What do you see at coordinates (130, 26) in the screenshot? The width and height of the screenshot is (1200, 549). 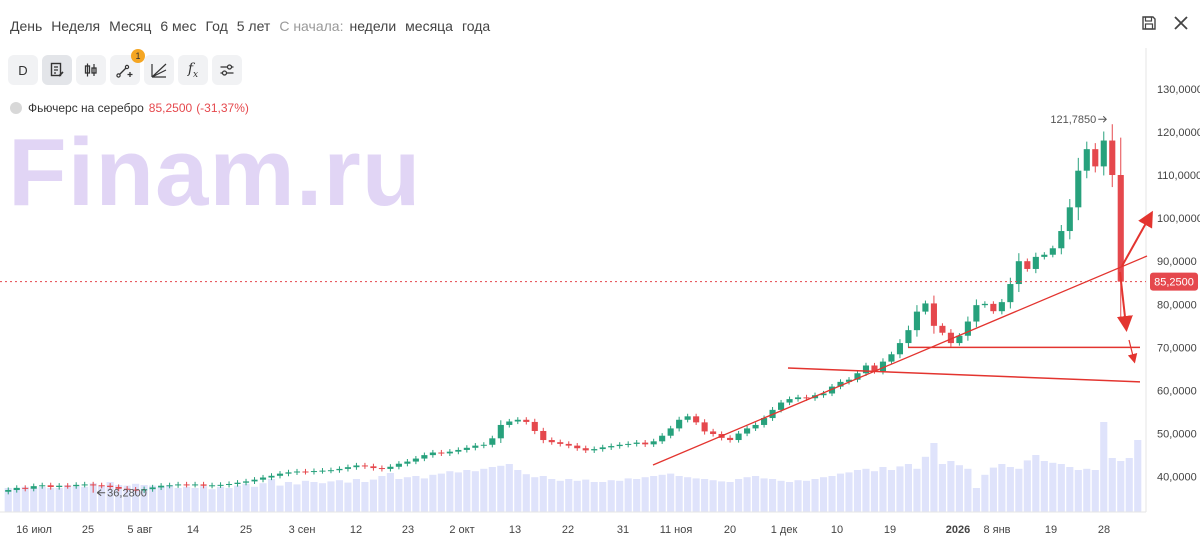 I see `period-month: Месяц` at bounding box center [130, 26].